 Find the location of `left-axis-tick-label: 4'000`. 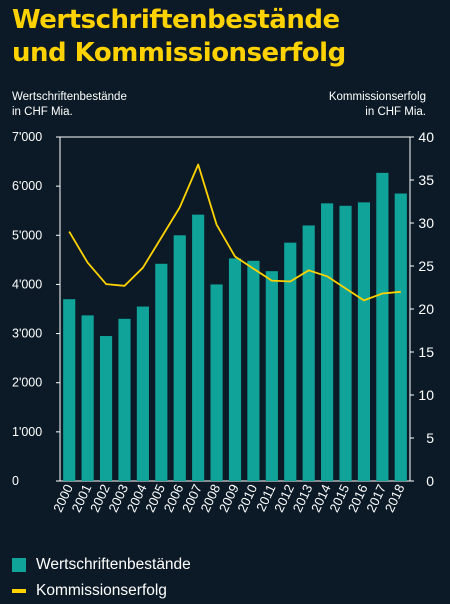

left-axis-tick-label: 4'000 is located at coordinates (27, 284).